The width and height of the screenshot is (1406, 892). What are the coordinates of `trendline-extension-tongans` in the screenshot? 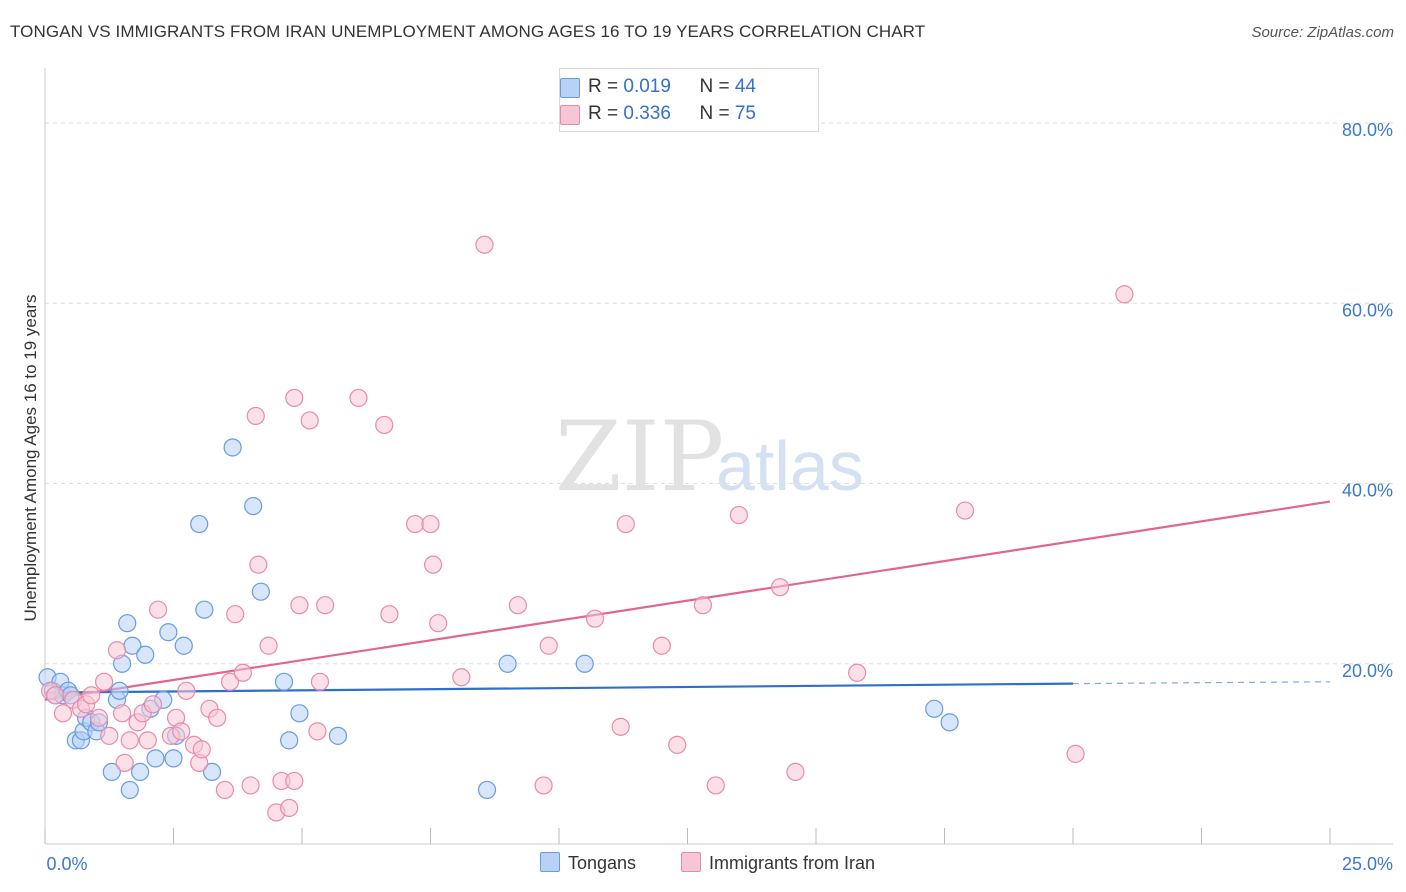 It's located at (1201, 683).